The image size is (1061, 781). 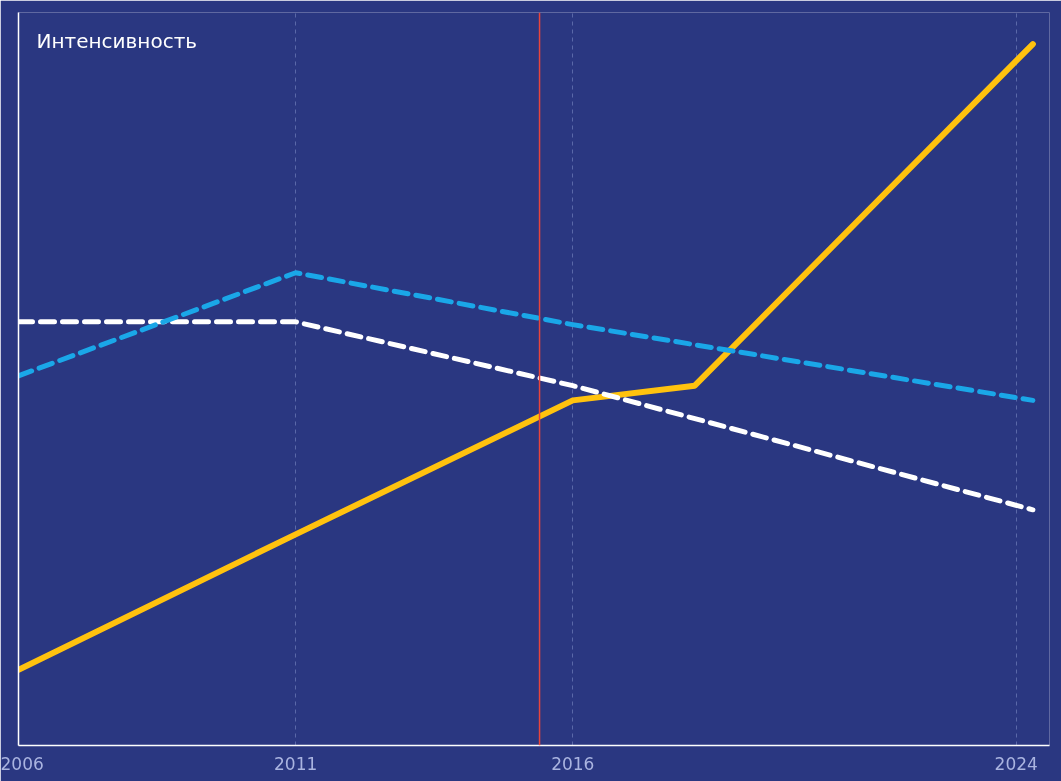 What do you see at coordinates (296, 763) in the screenshot?
I see `x-tick-label: 2011` at bounding box center [296, 763].